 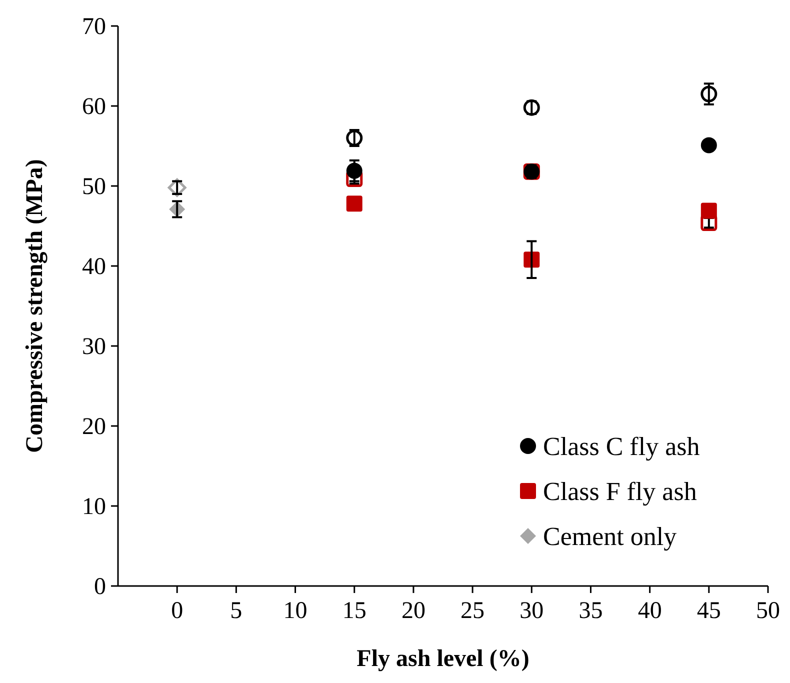 I want to click on x-tick-label: 30, so click(x=532, y=611).